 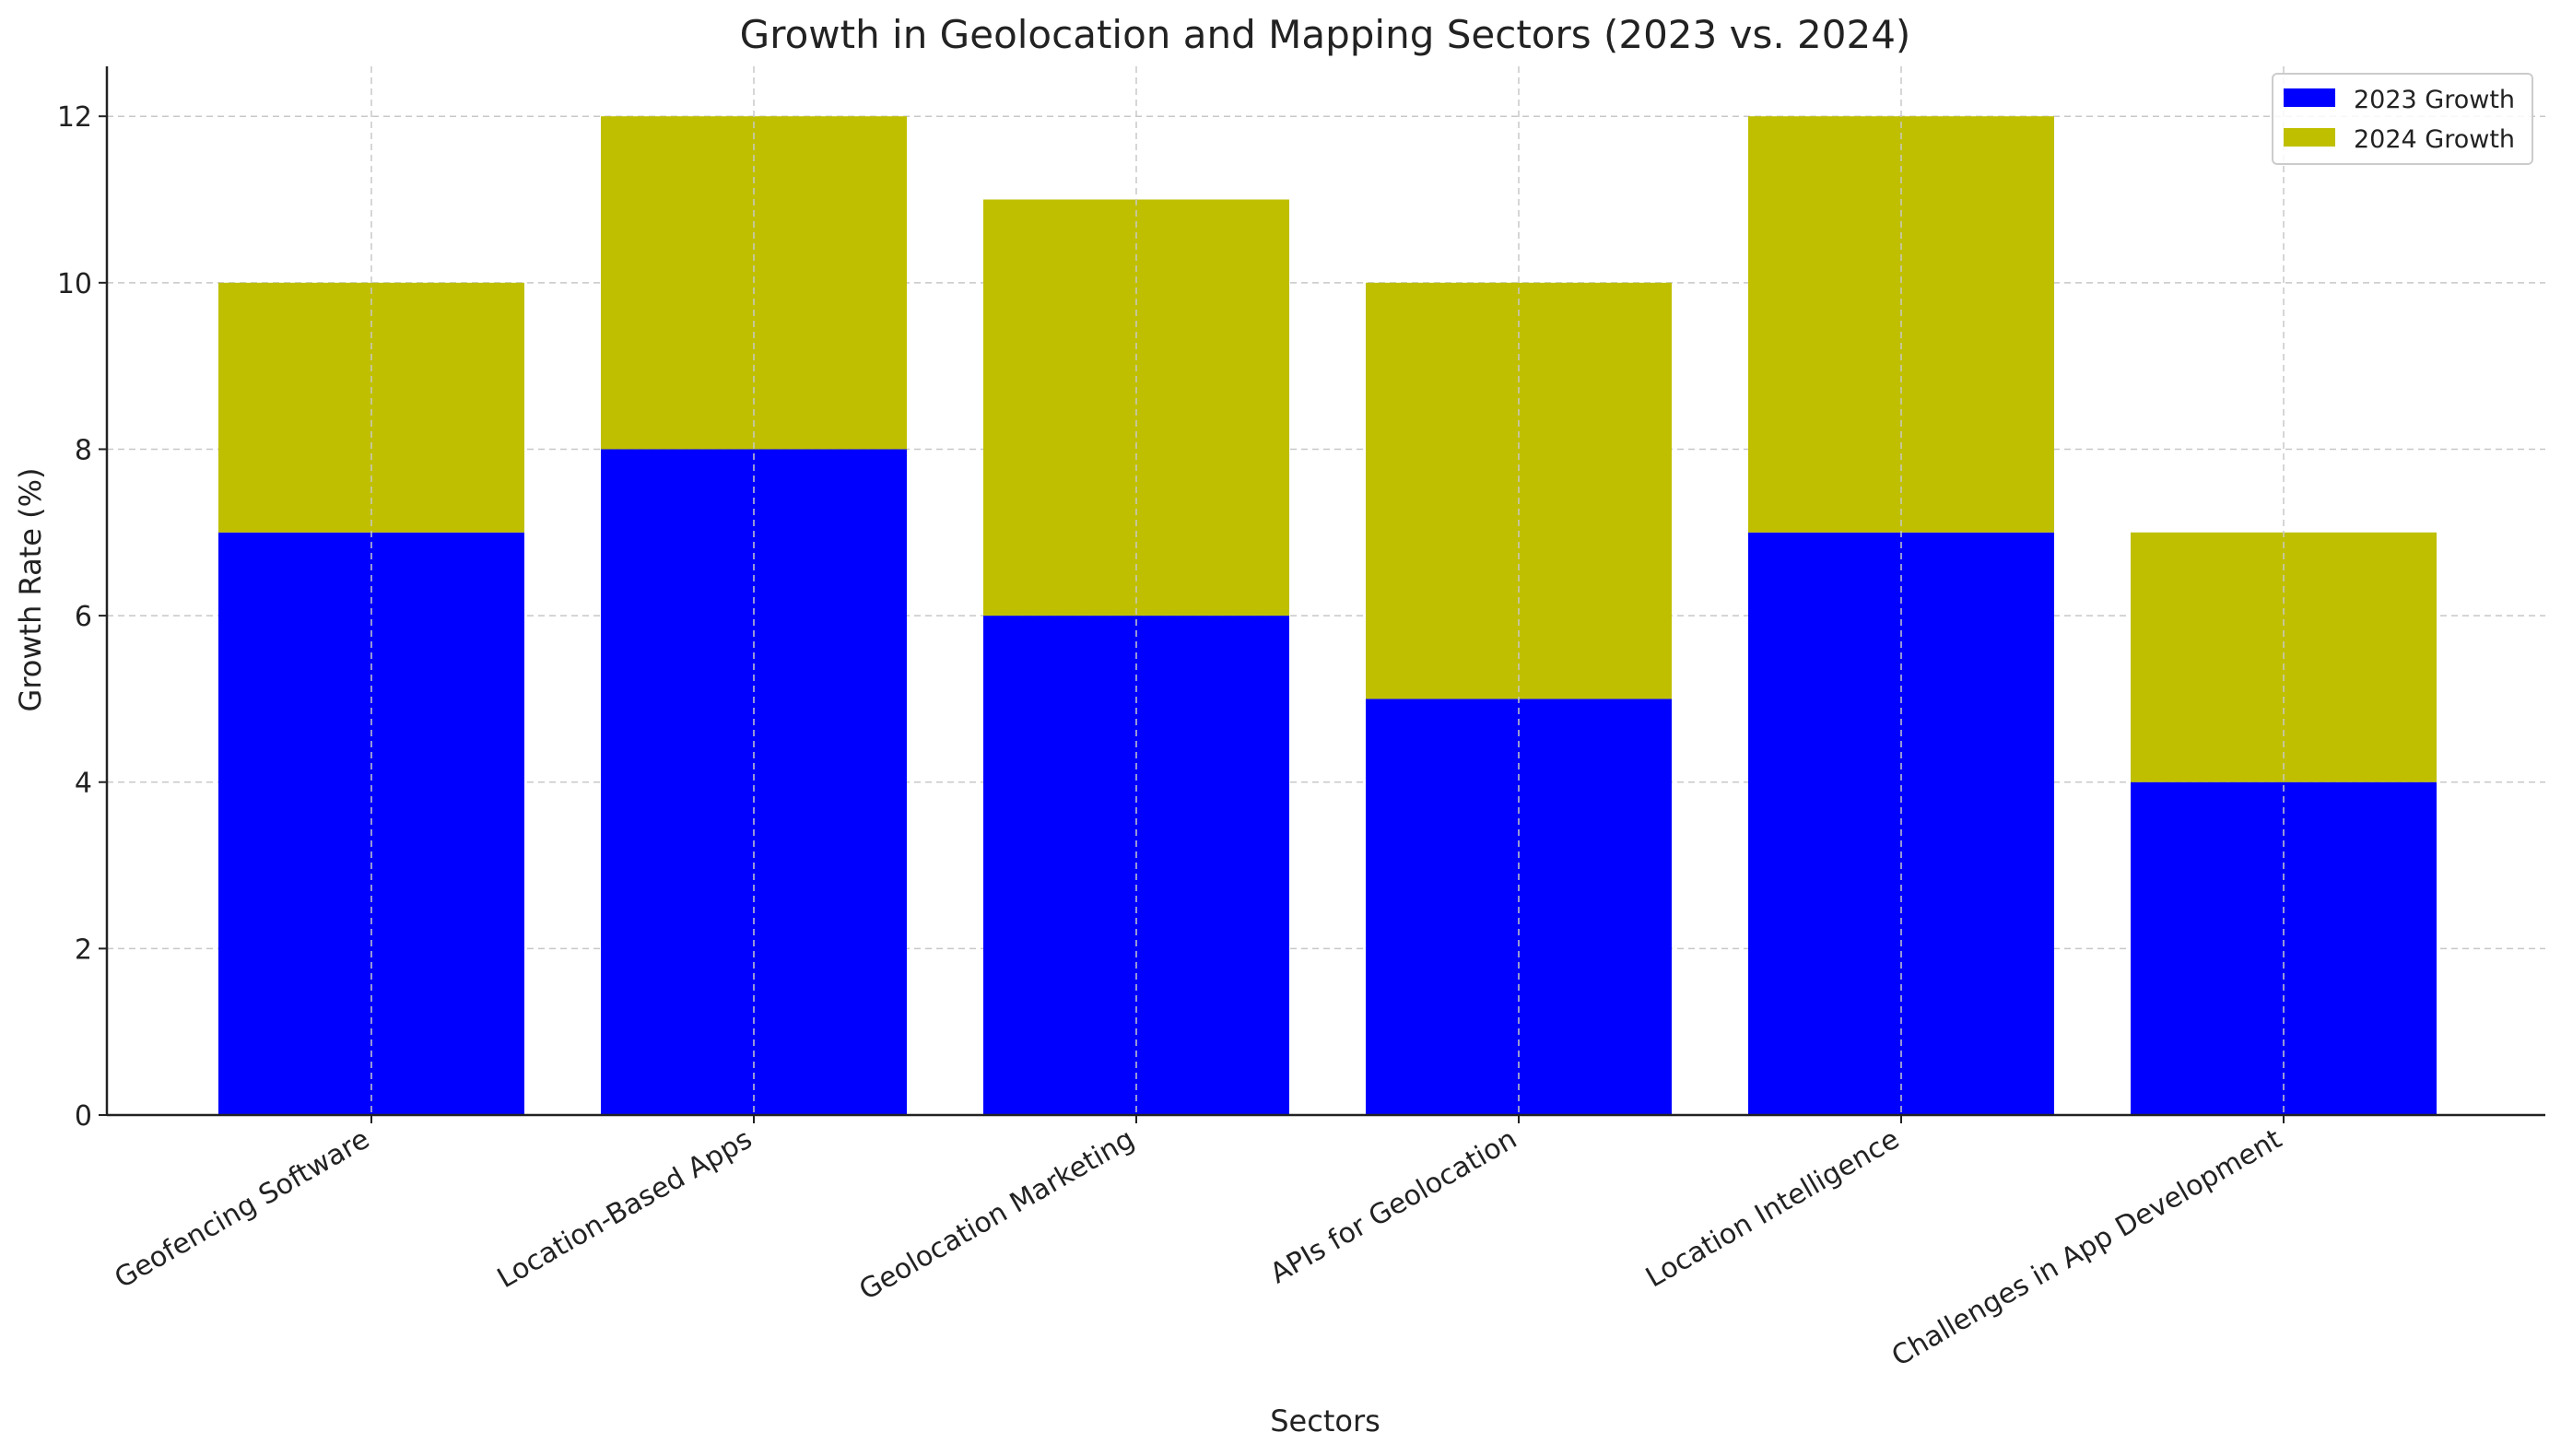 What do you see at coordinates (2310, 137) in the screenshot?
I see `legend-swatch-2024` at bounding box center [2310, 137].